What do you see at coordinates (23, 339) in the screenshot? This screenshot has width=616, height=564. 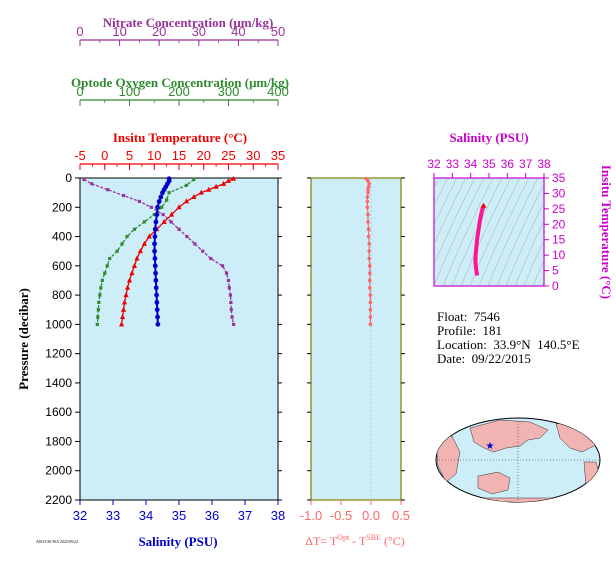 I see `pressure-axis-label: Pressure (decibar)` at bounding box center [23, 339].